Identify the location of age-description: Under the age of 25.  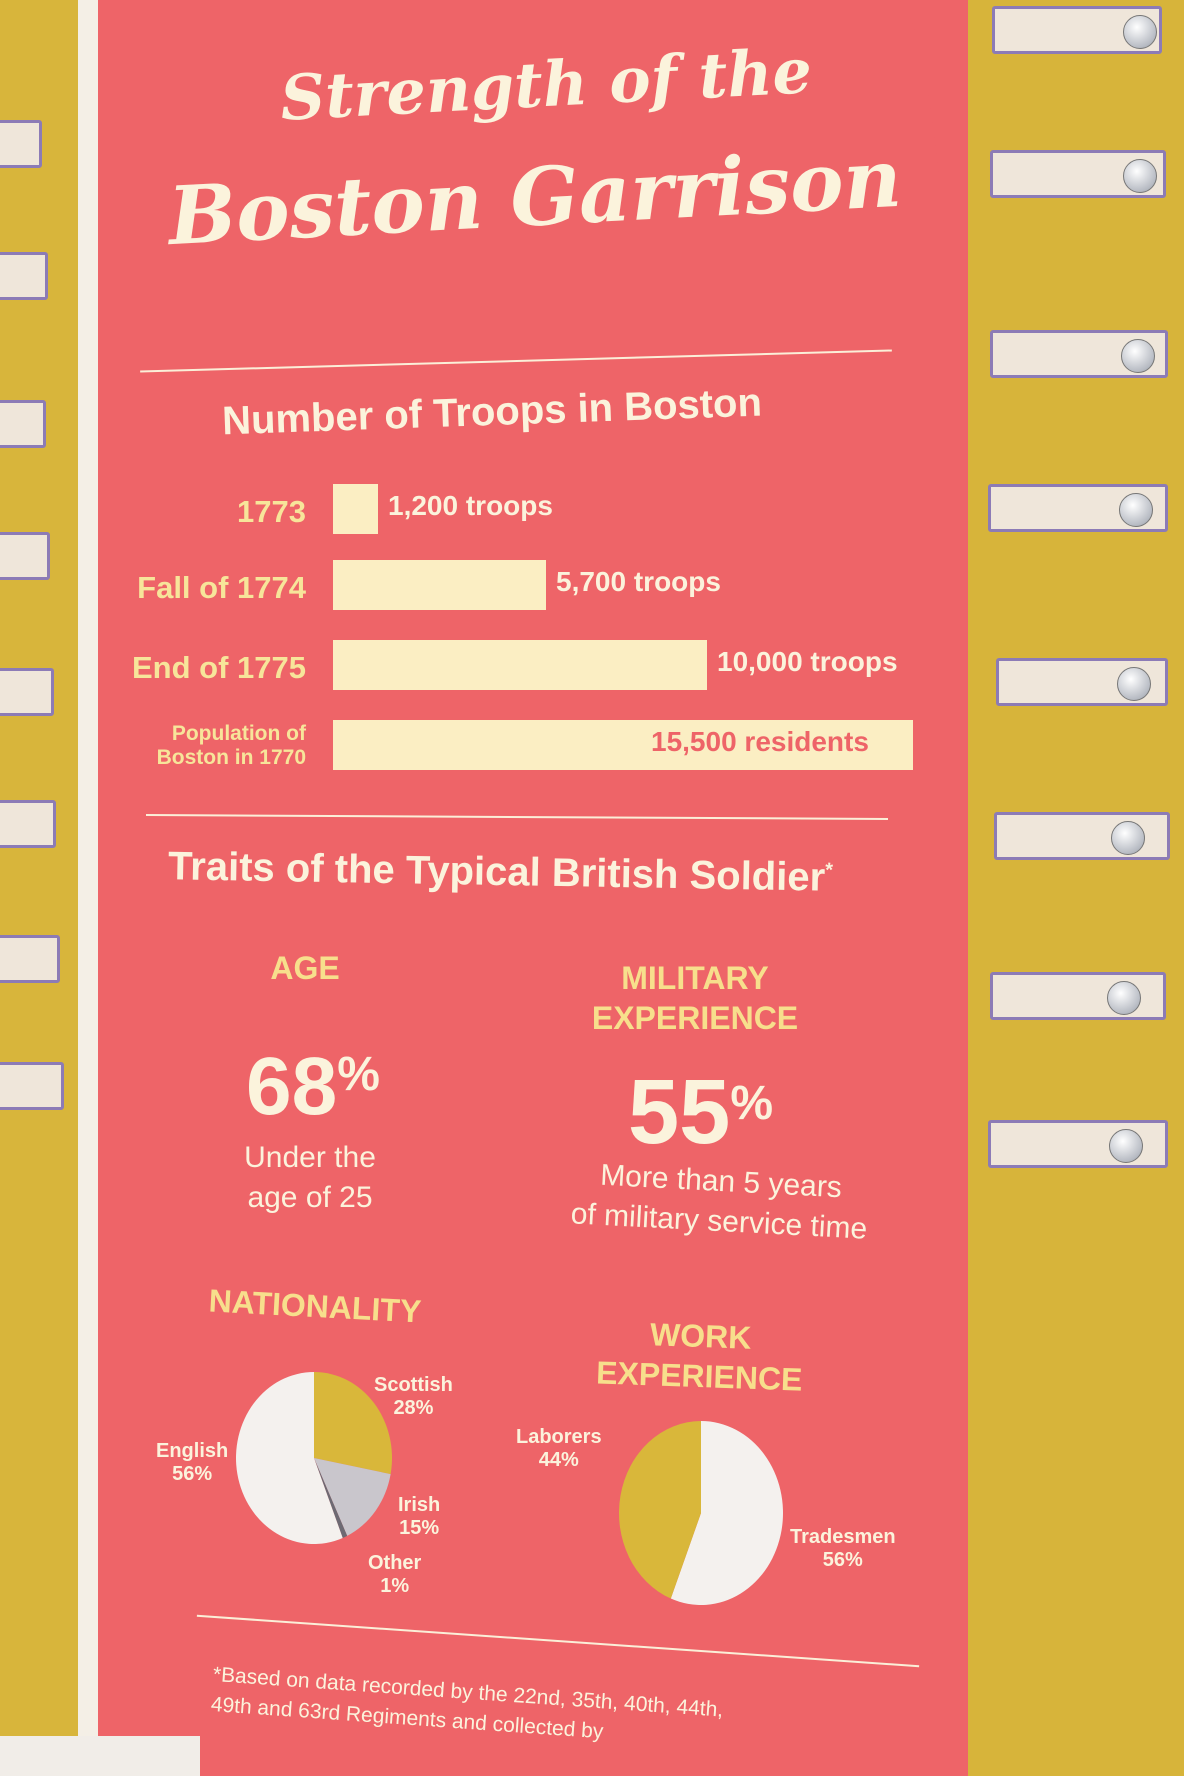
(310, 1178).